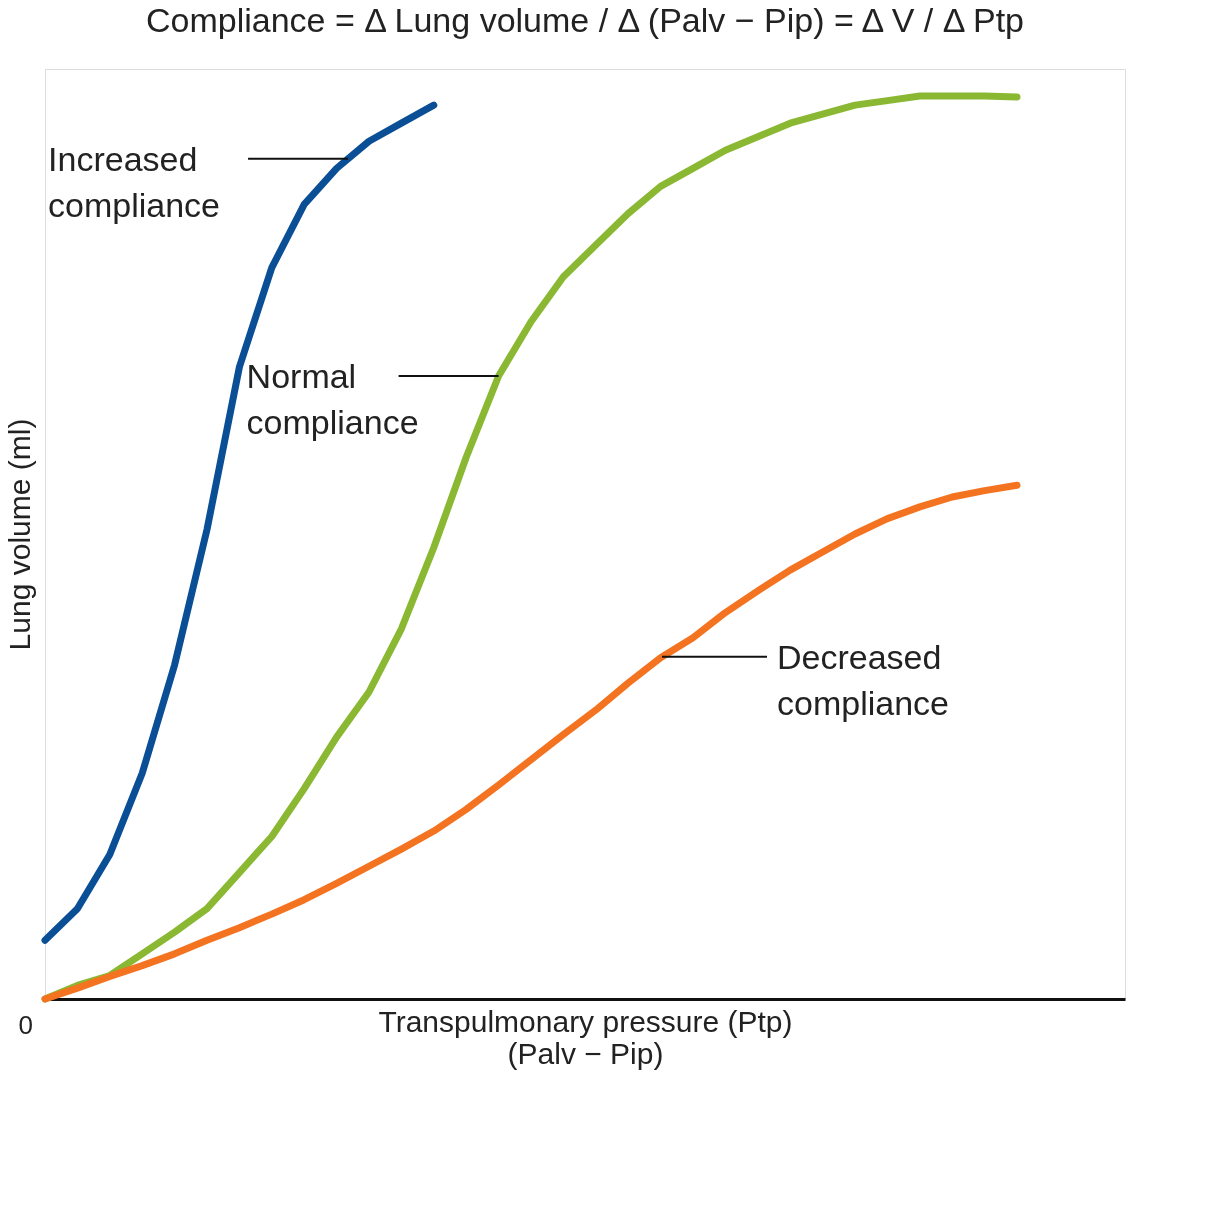  Describe the element at coordinates (585, 1037) in the screenshot. I see `x-axis-title: Transpulmonary pressure (Ptp) (Palv − Pip)` at that location.